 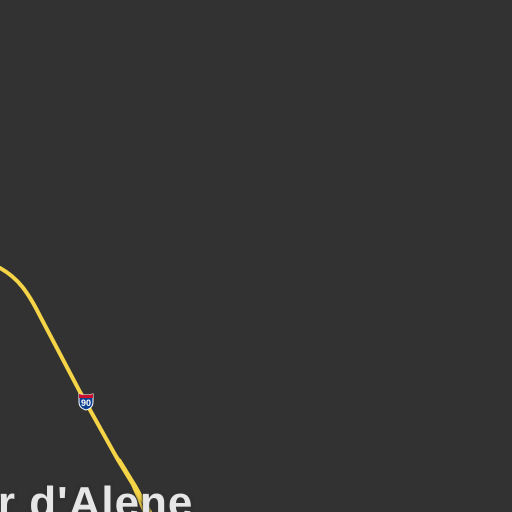 I want to click on interstate-shield-icon: 90, so click(x=86, y=402).